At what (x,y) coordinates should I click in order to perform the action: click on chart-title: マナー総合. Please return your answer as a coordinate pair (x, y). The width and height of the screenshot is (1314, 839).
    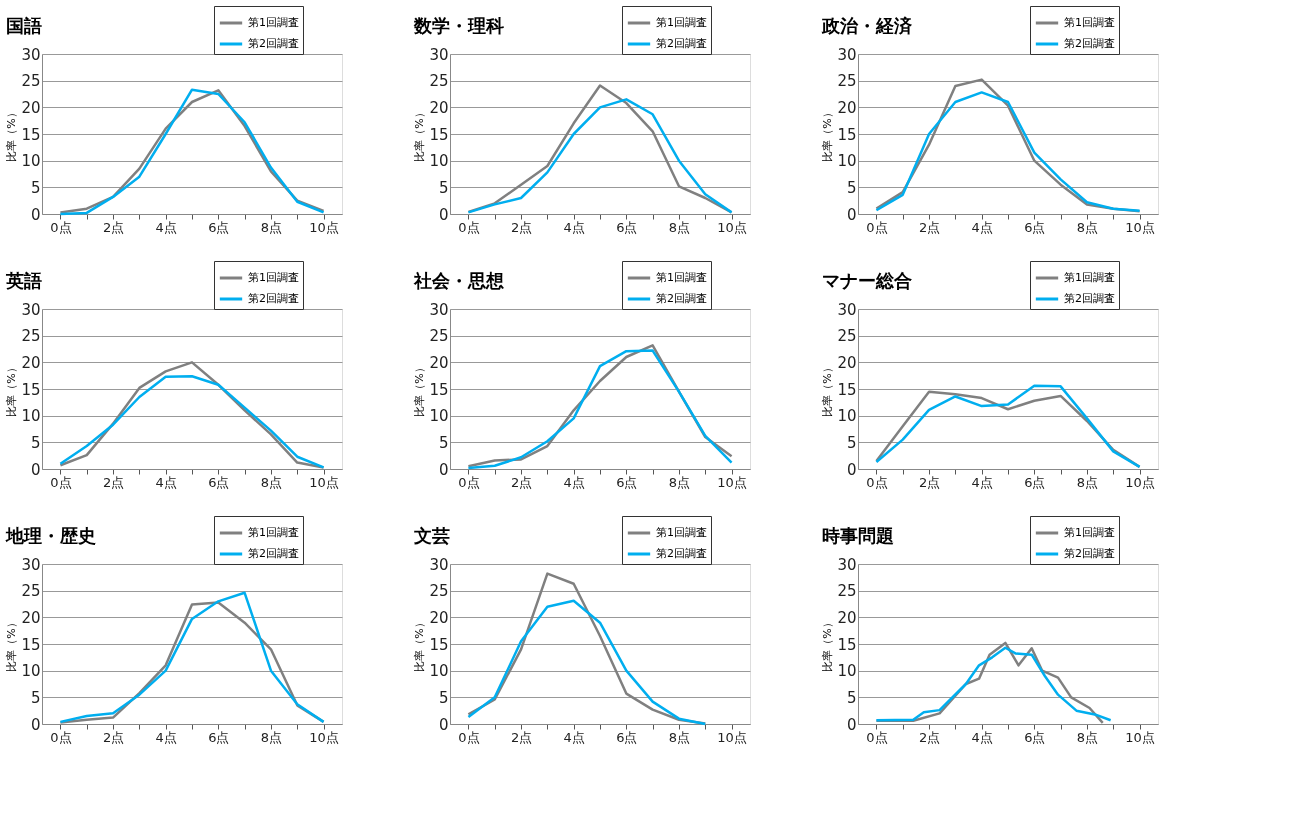
    Looking at the image, I should click on (866, 280).